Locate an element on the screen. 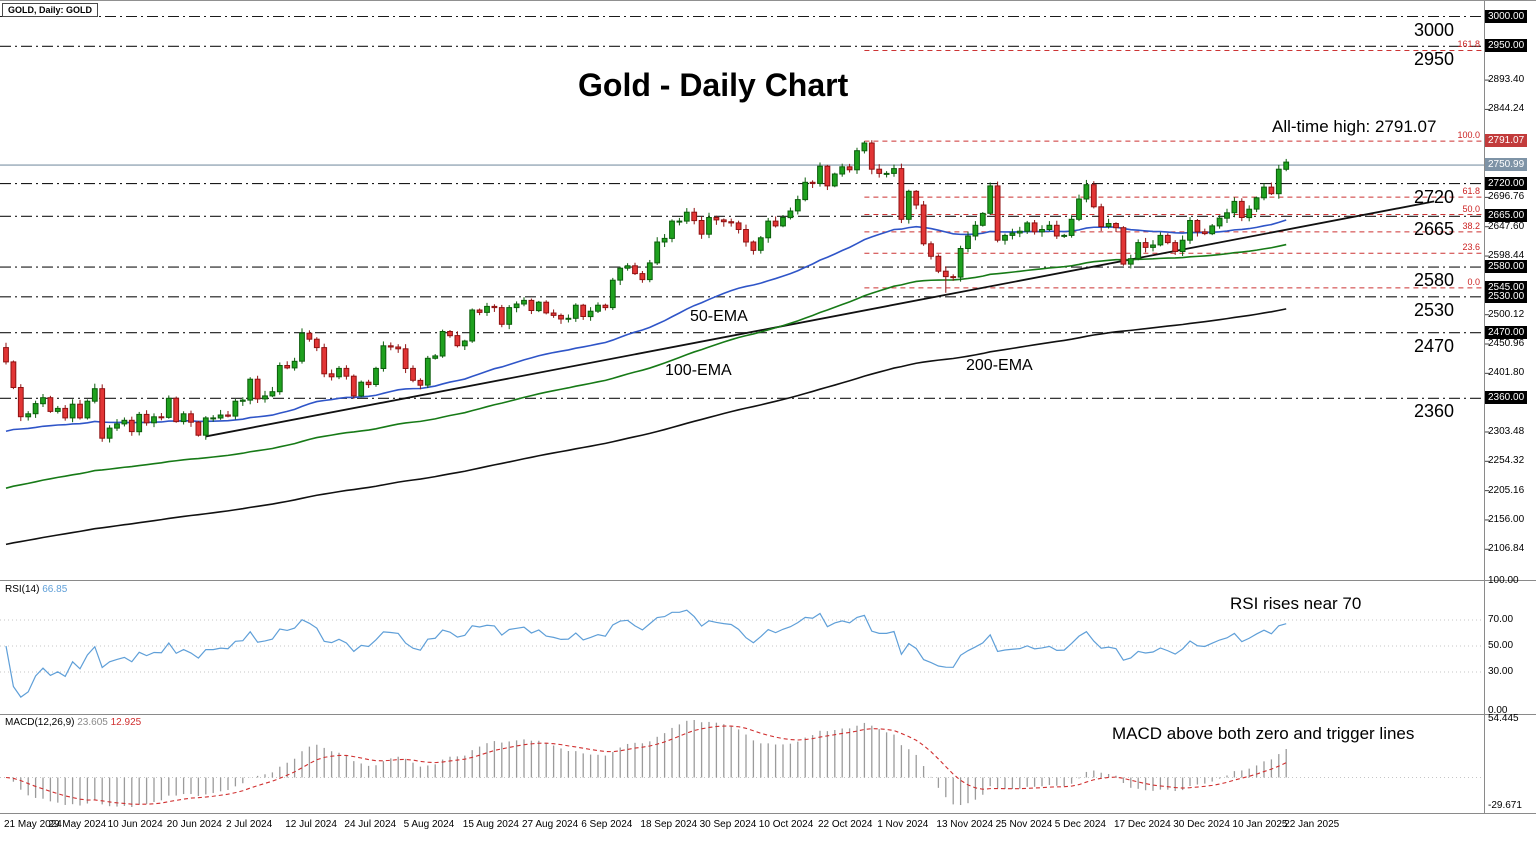 The image size is (1536, 841). macd-indicator-label: MACD(12,26,9) 23.605 12.925 is located at coordinates (73, 722).